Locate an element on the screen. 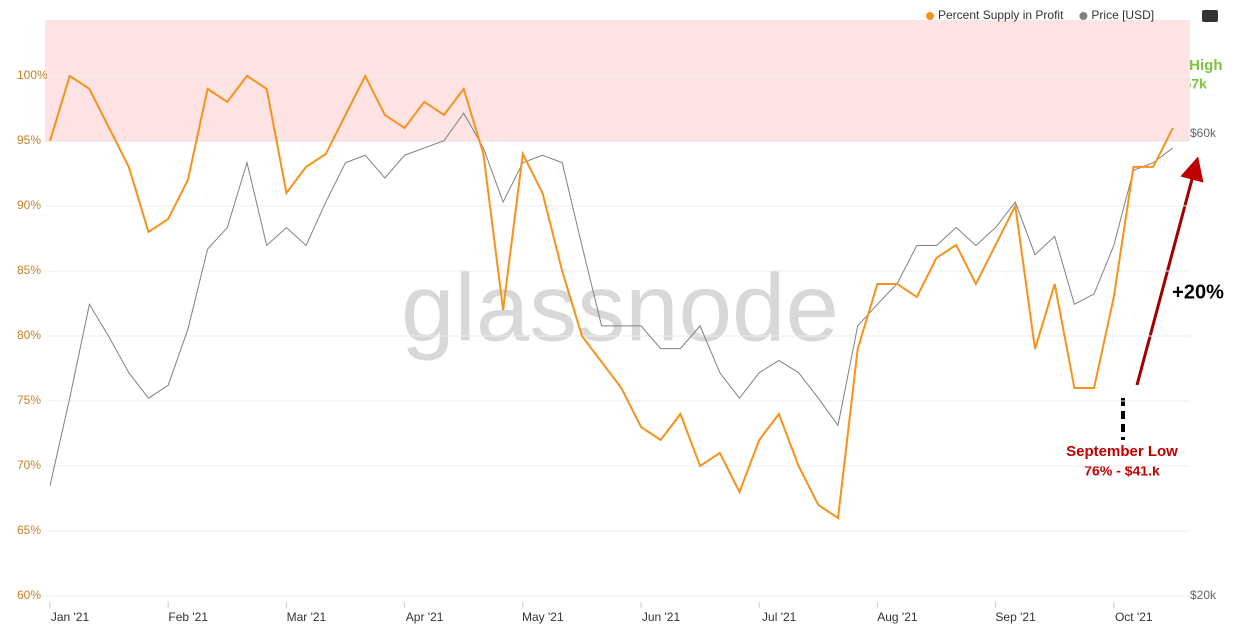 This screenshot has height=639, width=1237. legend-label: Percent Supply in Profit is located at coordinates (1001, 15).